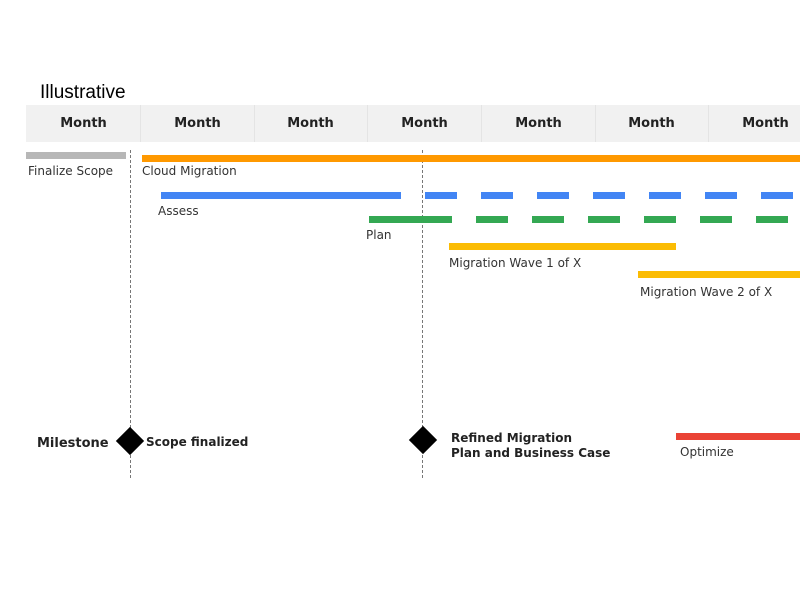 This screenshot has width=800, height=600. I want to click on task-label: Finalize Scope, so click(71, 171).